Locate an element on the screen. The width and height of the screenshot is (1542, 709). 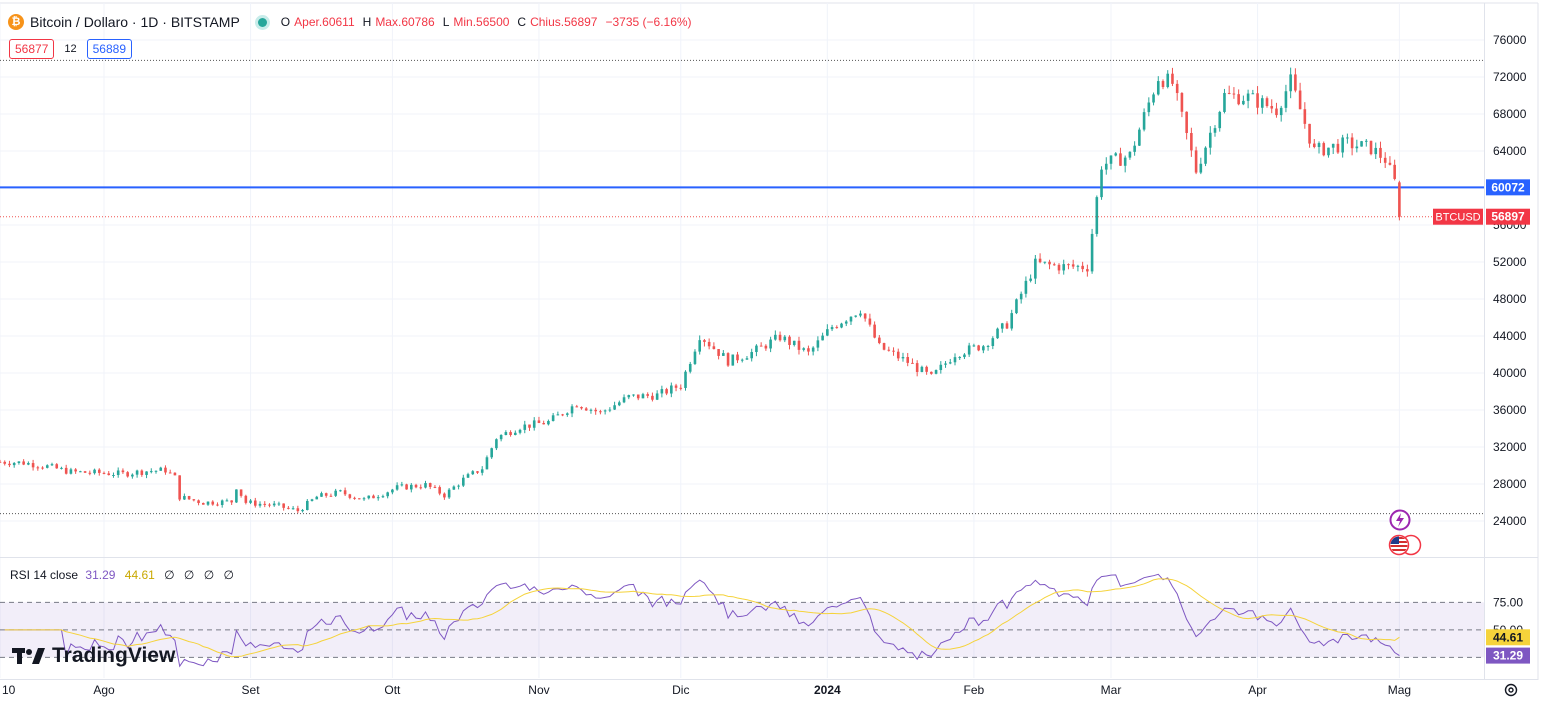
rsi-value-label-bg is located at coordinates (1508, 655).